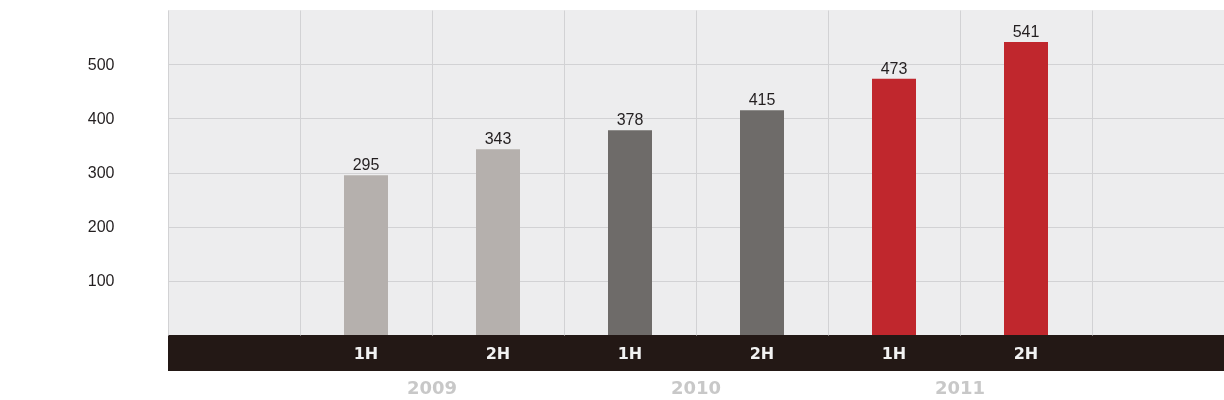  Describe the element at coordinates (1026, 31) in the screenshot. I see `data-label: 541` at that location.